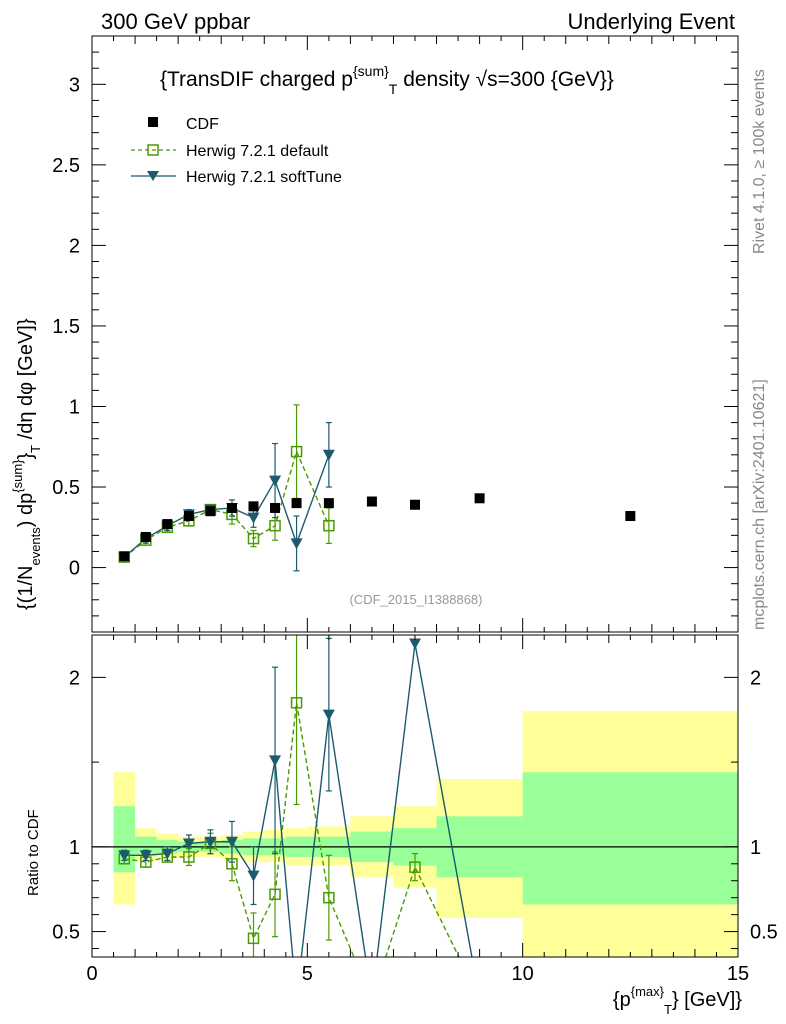 Image resolution: width=786 pixels, height=1024 pixels. I want to click on top-ylabel: {(1/Nevents) dp{sum}}T /dη dφ [GeV]}, so click(26, 464).